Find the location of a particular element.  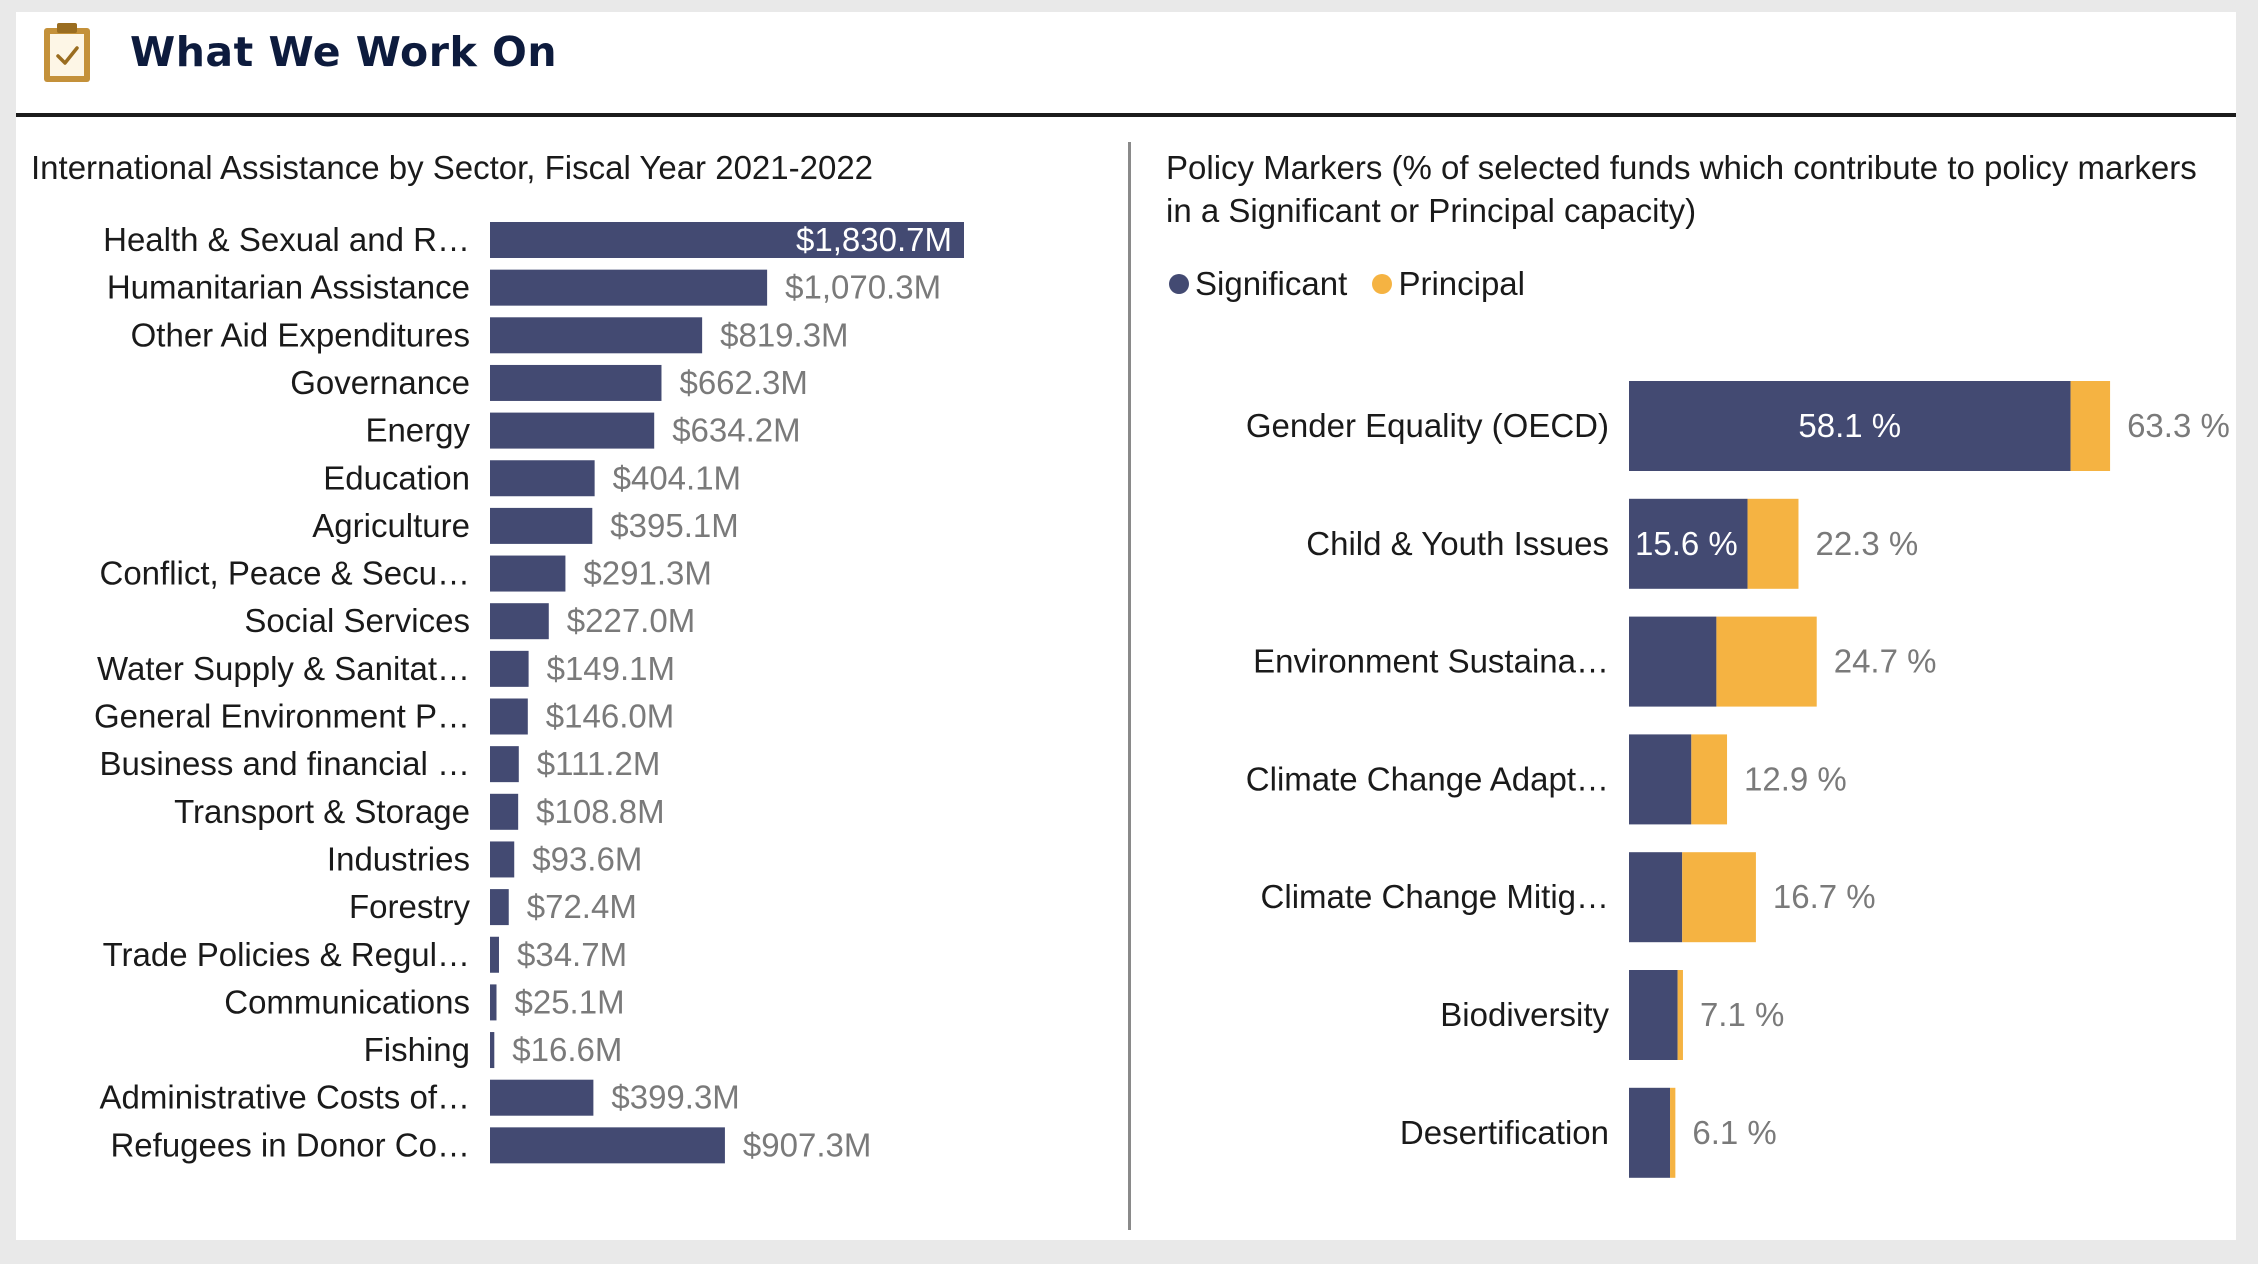

policy-total-label: 7.1 % is located at coordinates (1742, 1014).